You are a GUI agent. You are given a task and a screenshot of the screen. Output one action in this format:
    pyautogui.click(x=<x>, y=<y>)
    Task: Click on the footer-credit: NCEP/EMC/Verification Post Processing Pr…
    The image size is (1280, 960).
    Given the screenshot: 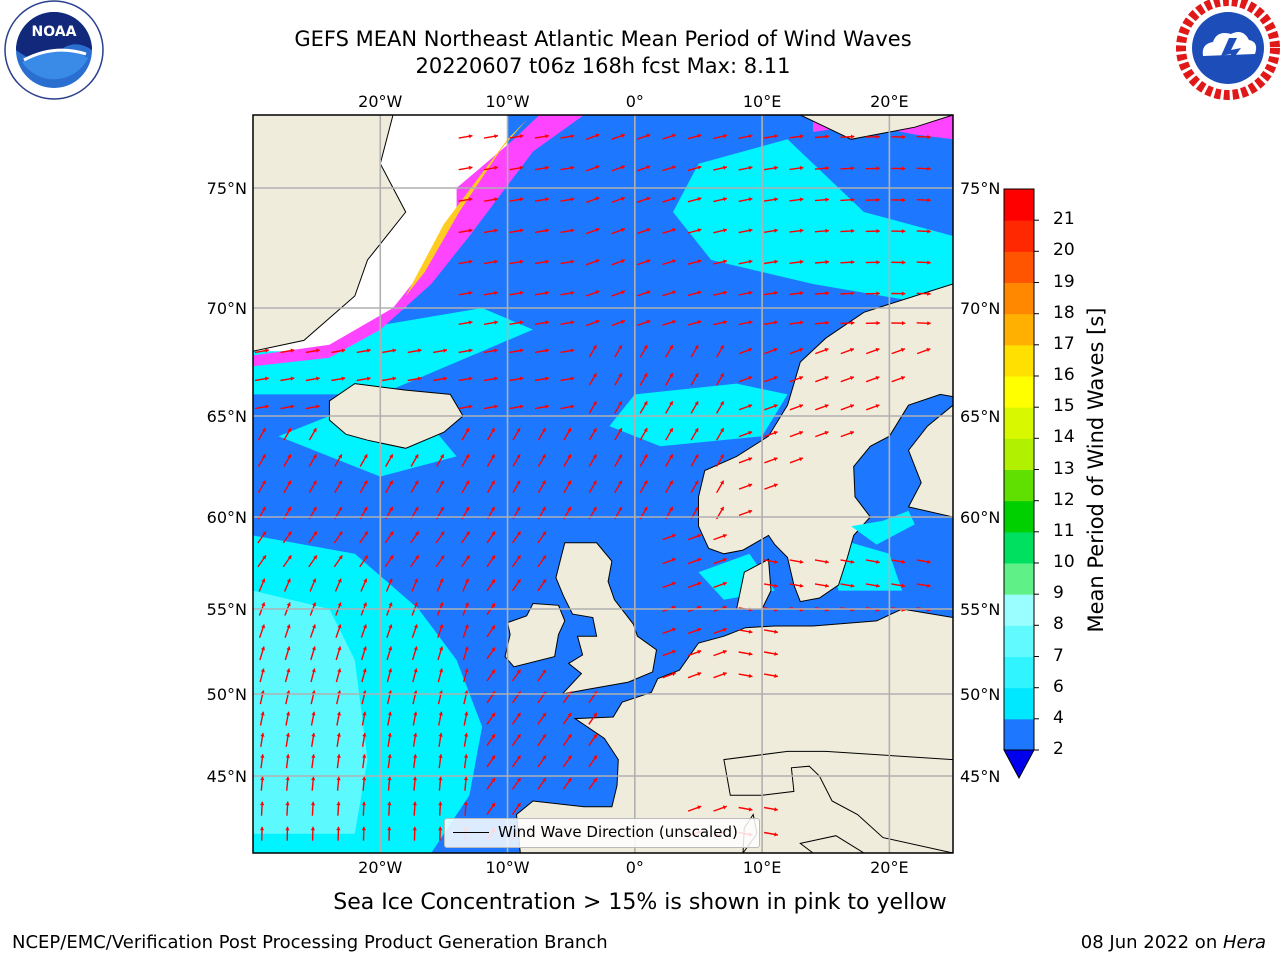 What is the action you would take?
    pyautogui.click(x=310, y=942)
    